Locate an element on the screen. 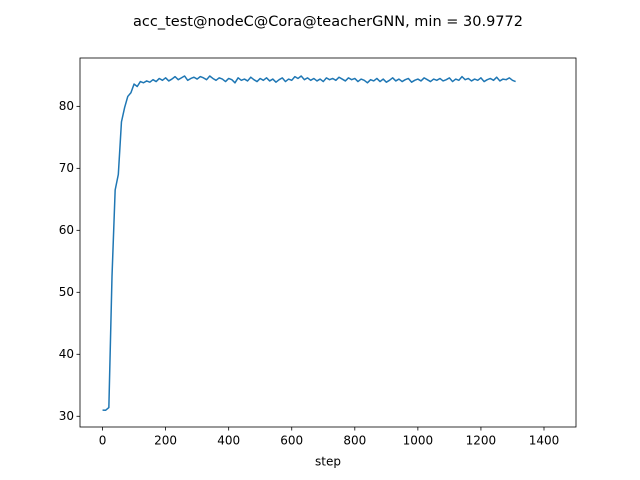 Image resolution: width=640 pixels, height=480 pixels. x-tick-label: 1000 is located at coordinates (418, 441).